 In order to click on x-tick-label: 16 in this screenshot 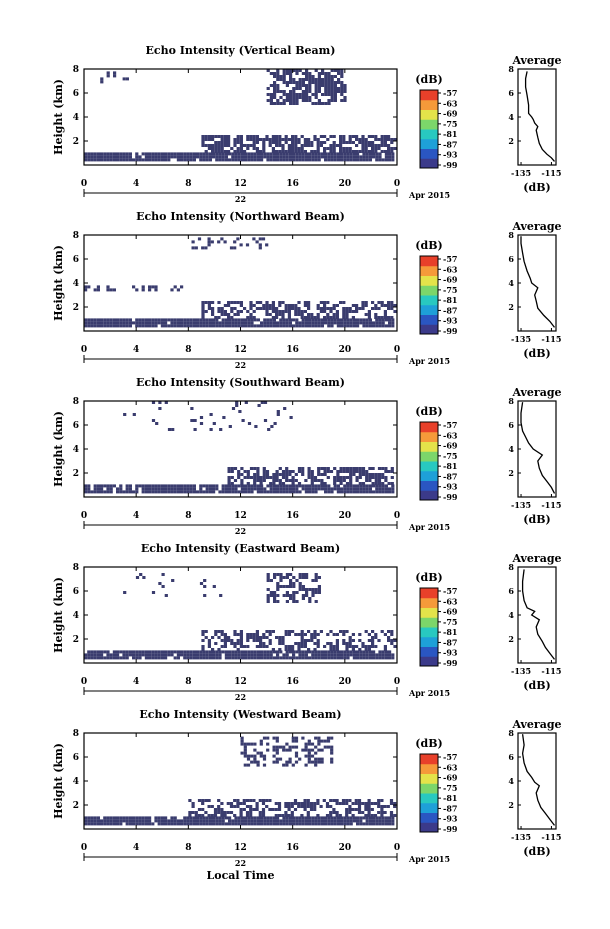, I will do `click(292, 848)`.